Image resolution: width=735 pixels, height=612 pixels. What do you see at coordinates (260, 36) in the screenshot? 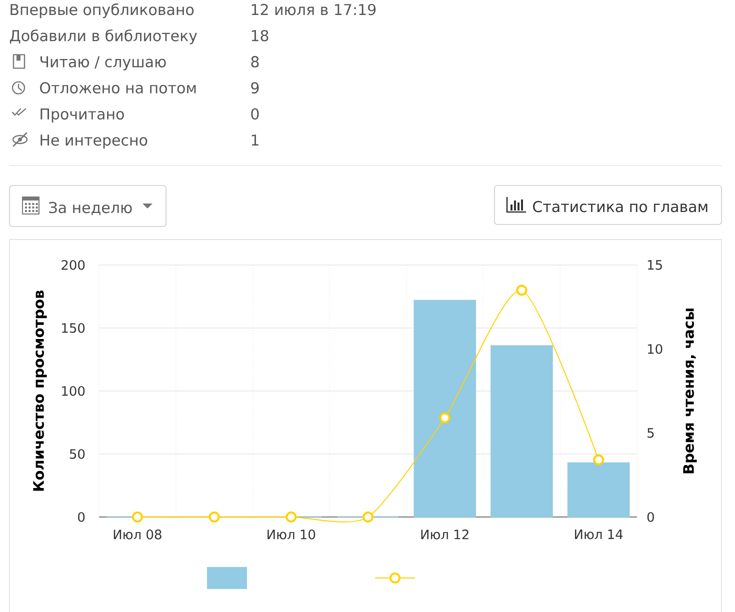
I see `text: 18` at bounding box center [260, 36].